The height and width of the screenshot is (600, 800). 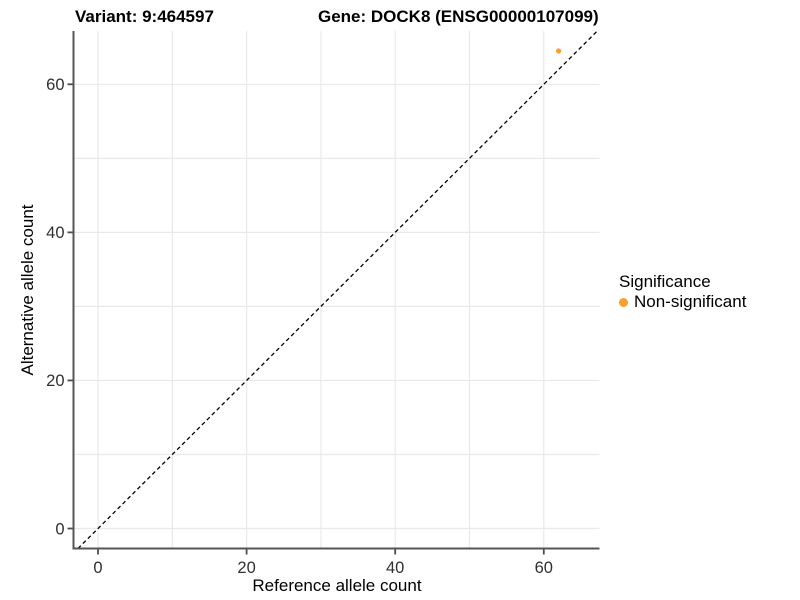 What do you see at coordinates (458, 16) in the screenshot?
I see `gene-title: Gene: DOCK8 (ENSG00000107099)` at bounding box center [458, 16].